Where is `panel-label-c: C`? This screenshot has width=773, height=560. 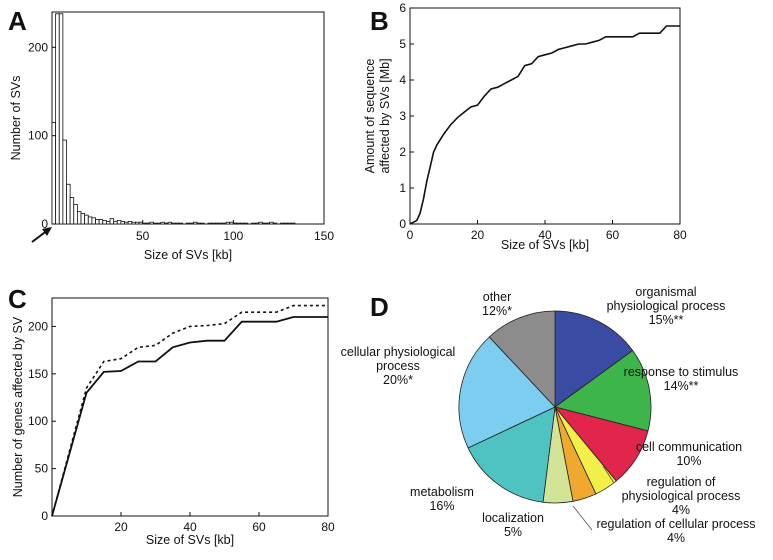 panel-label-c: C is located at coordinates (17, 299).